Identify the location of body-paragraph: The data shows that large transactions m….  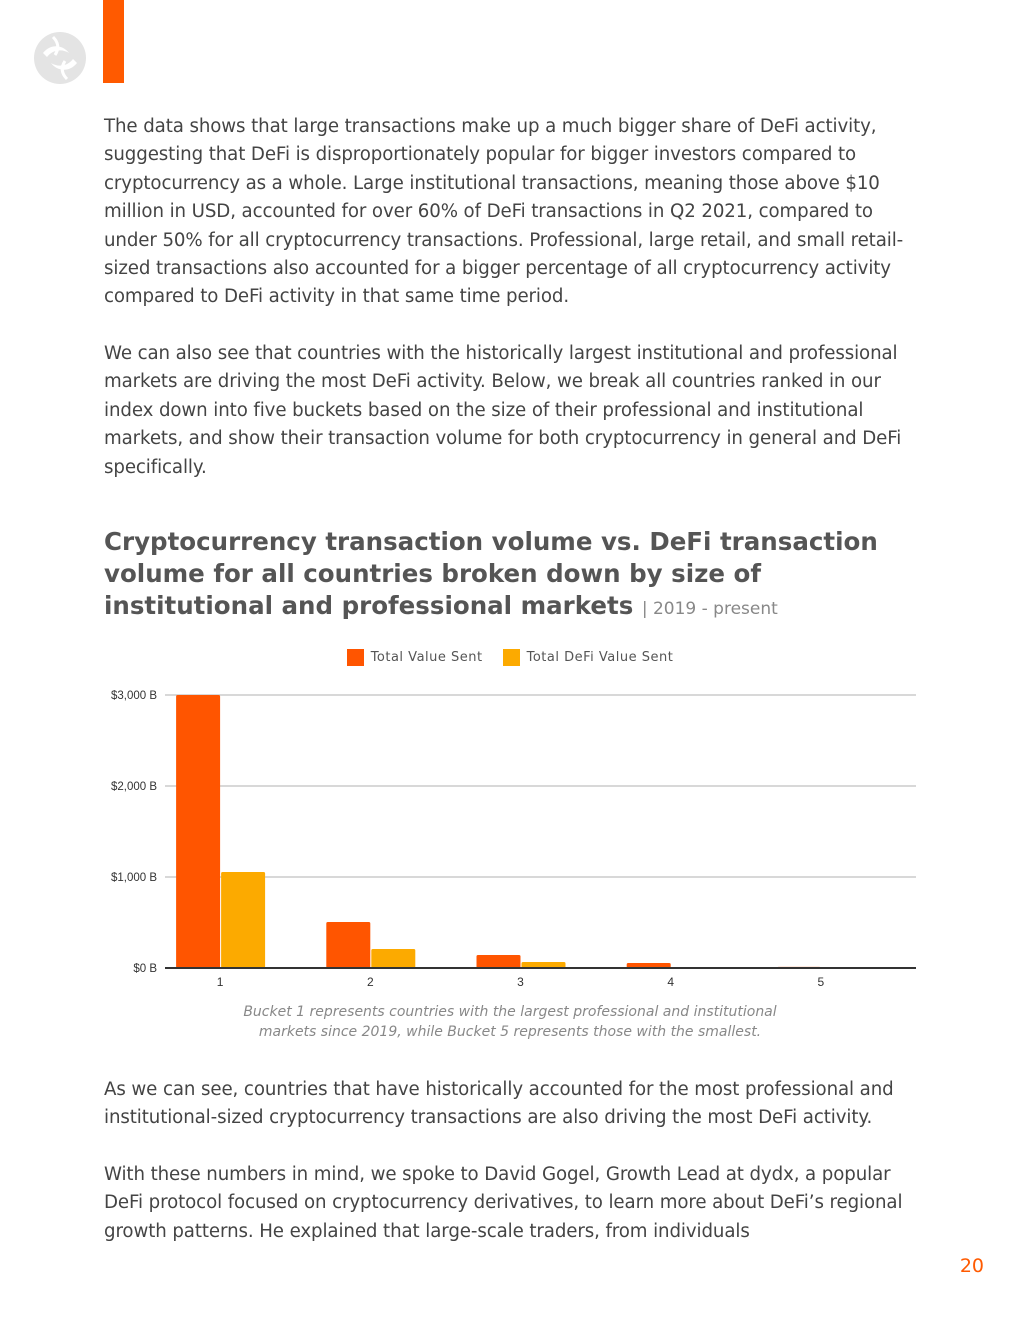
(504, 212).